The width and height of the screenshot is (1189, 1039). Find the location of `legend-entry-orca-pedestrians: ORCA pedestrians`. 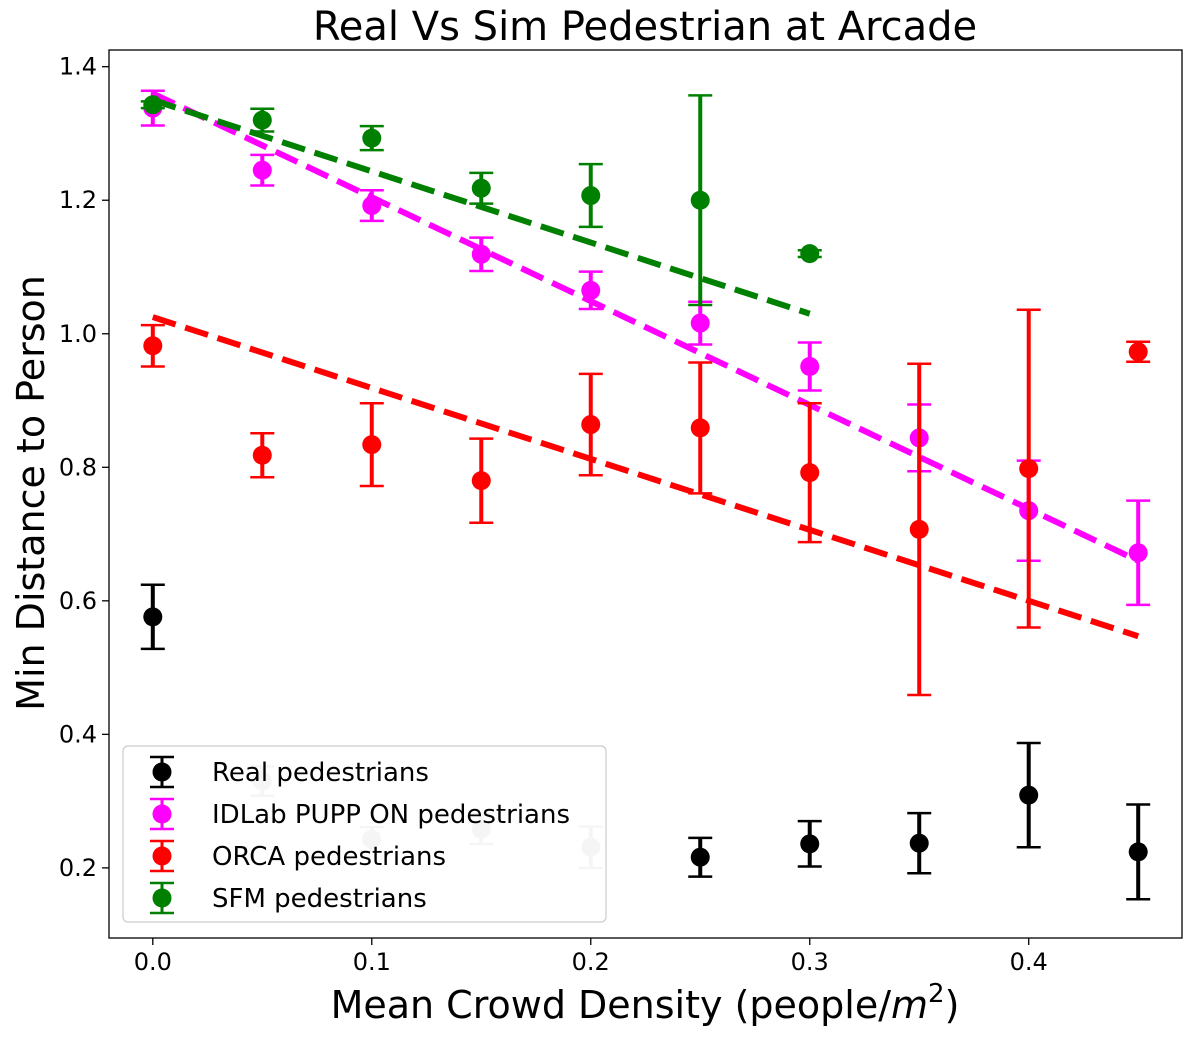

legend-entry-orca-pedestrians: ORCA pedestrians is located at coordinates (298, 856).